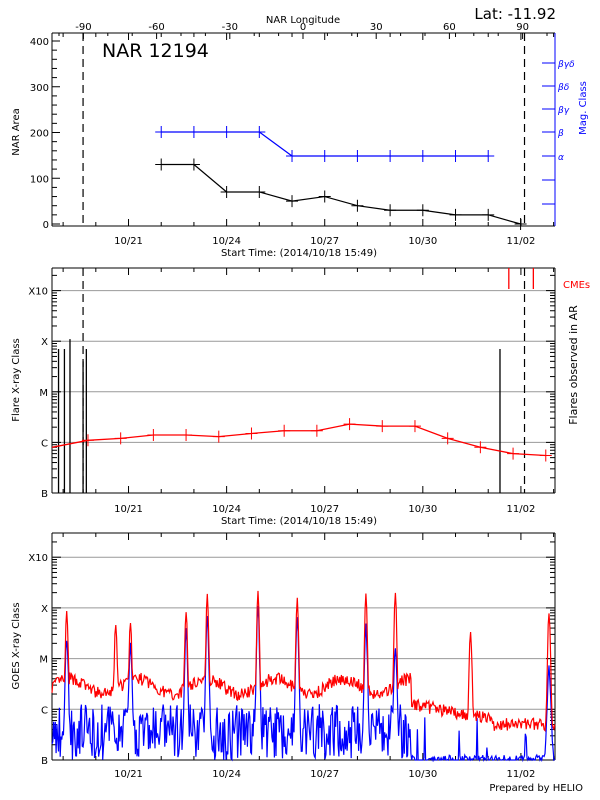 This screenshot has height=800, width=600. I want to click on p2-xlabel: Start Time: (2014/10/18 15:49), so click(299, 521).